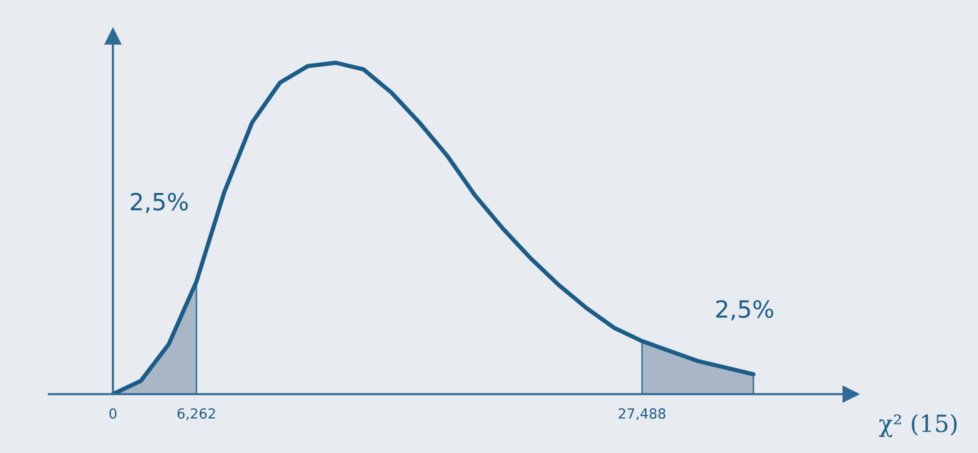 The height and width of the screenshot is (453, 978). I want to click on x-tick-label: 27,488, so click(642, 414).